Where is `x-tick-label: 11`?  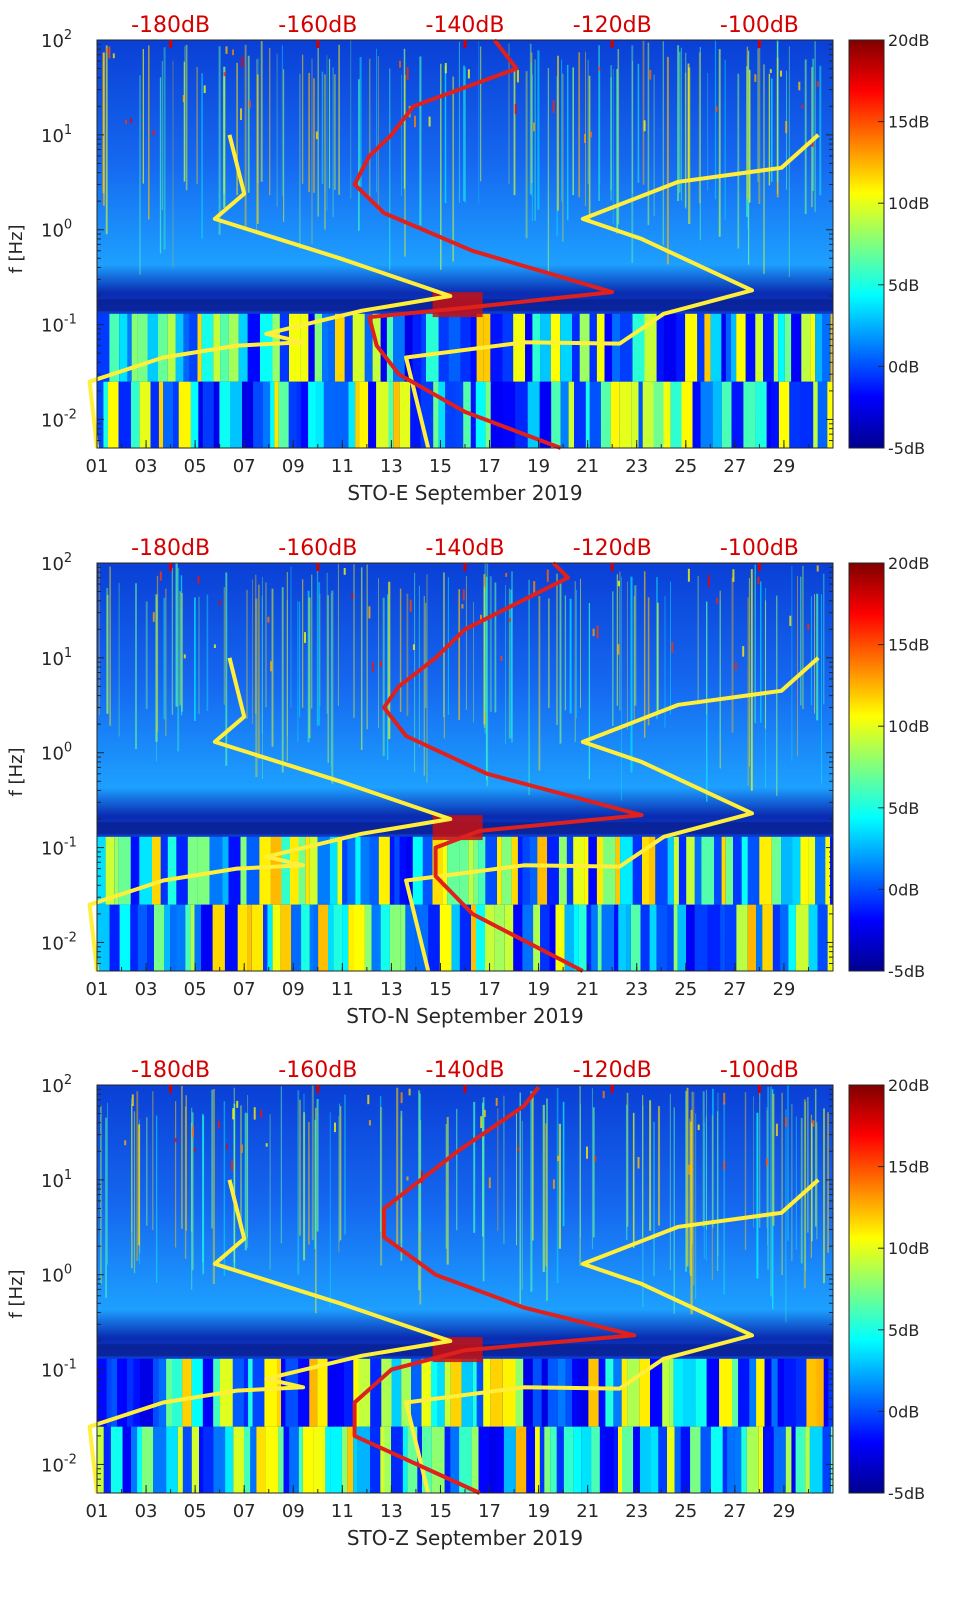 x-tick-label: 11 is located at coordinates (342, 466).